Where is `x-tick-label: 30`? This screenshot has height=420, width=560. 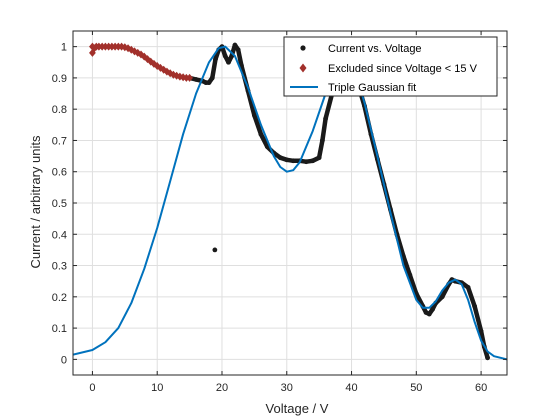
x-tick-label: 30 is located at coordinates (287, 388).